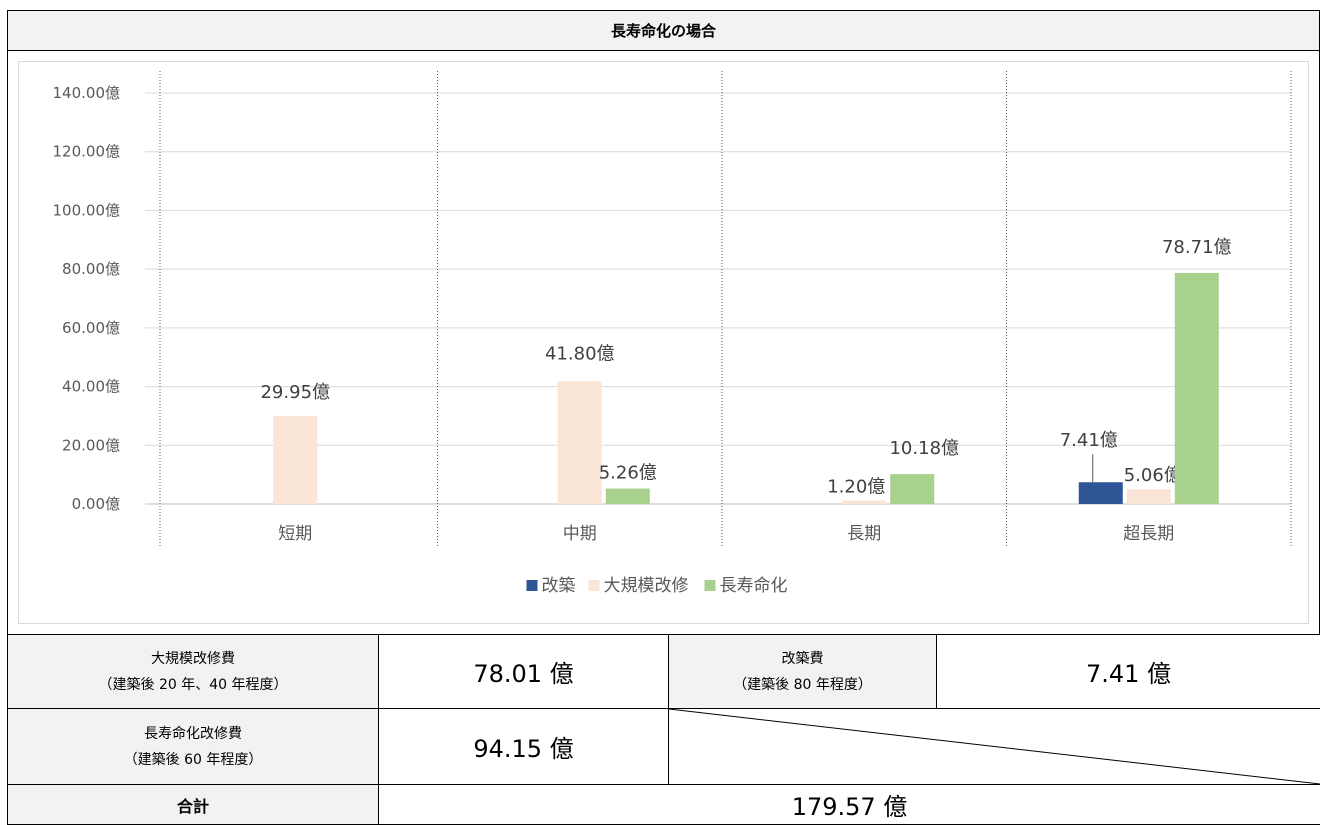 The height and width of the screenshot is (825, 1320). Describe the element at coordinates (580, 534) in the screenshot. I see `x-tick-label: 中期` at that location.